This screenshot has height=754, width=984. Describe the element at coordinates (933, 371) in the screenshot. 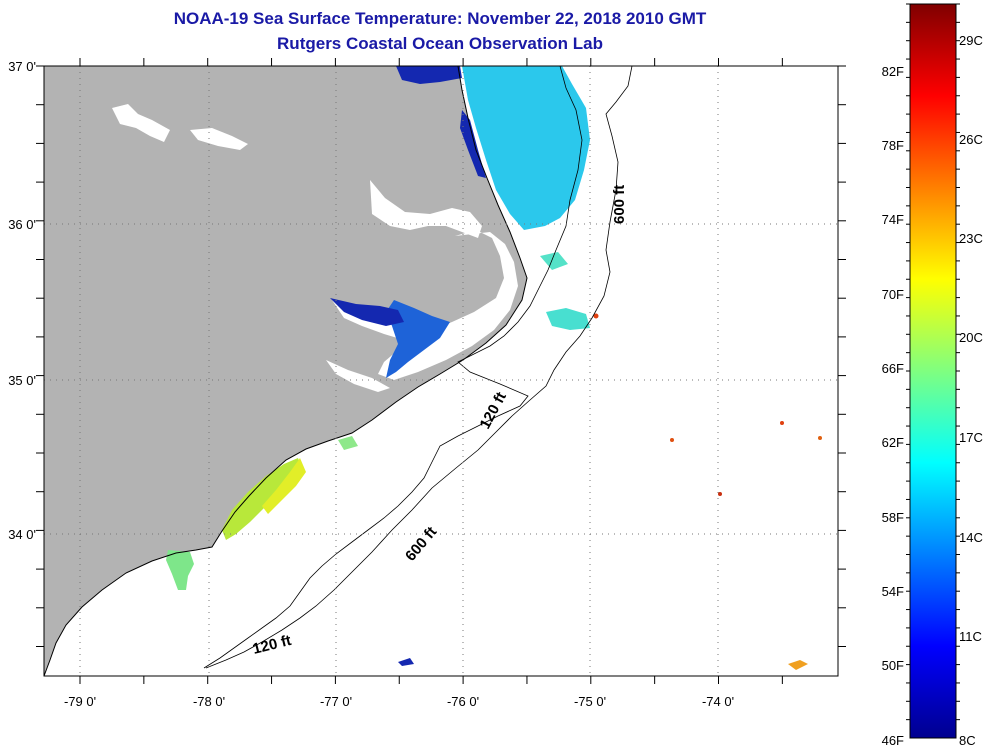

I see `colorbar` at that location.